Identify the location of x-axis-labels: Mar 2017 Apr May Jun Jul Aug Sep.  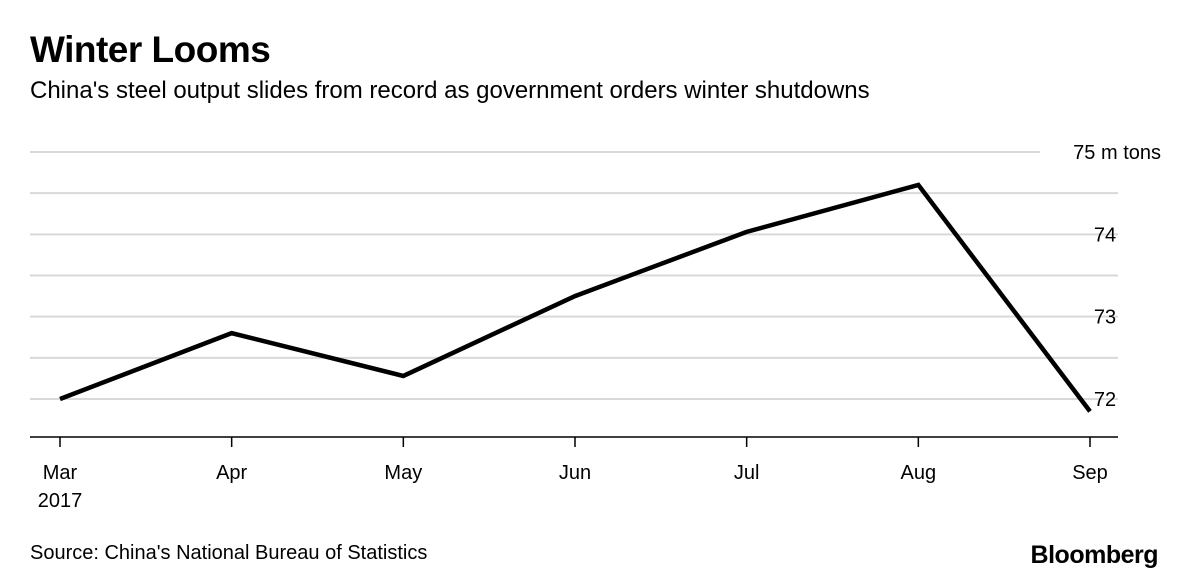
(573, 487).